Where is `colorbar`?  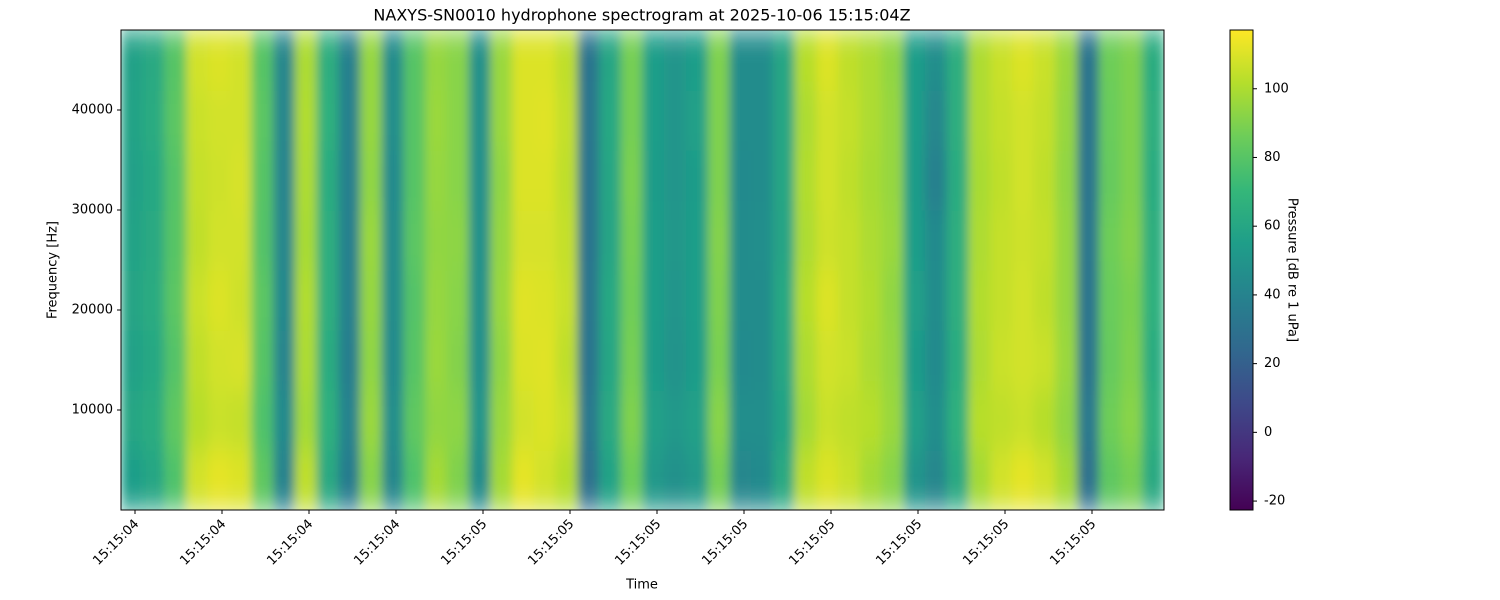
colorbar is located at coordinates (1241, 270).